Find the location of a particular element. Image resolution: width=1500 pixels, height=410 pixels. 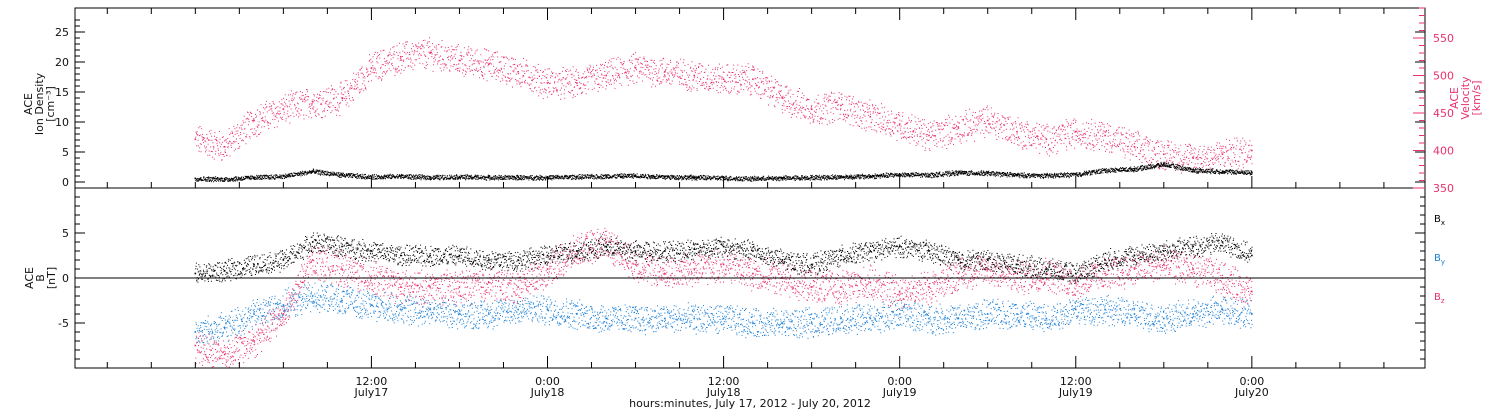

ion-density-tick-label: 10 is located at coordinates (62, 122).